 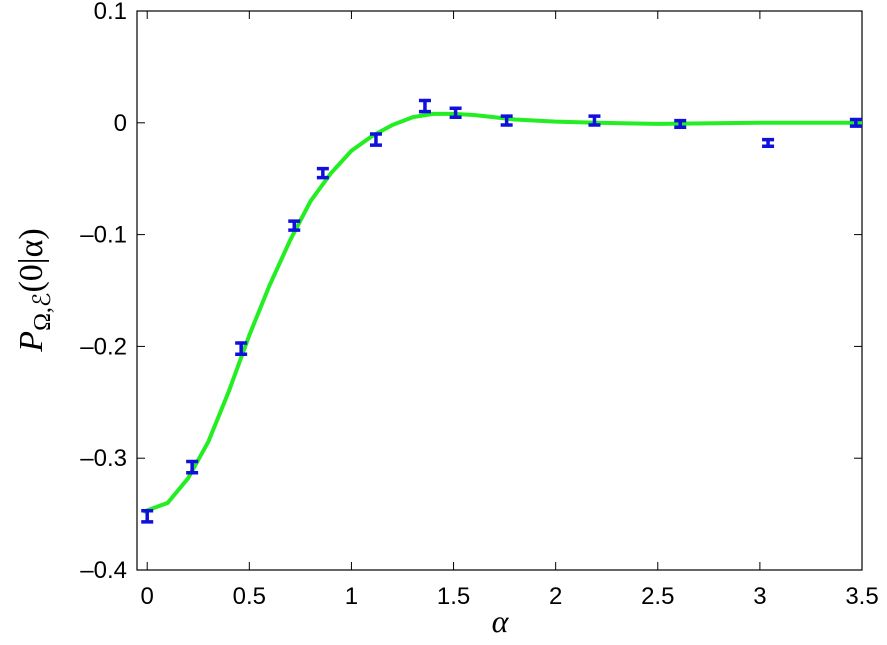 What do you see at coordinates (31, 260) in the screenshot?
I see `y-label-rest: (0|α)` at bounding box center [31, 260].